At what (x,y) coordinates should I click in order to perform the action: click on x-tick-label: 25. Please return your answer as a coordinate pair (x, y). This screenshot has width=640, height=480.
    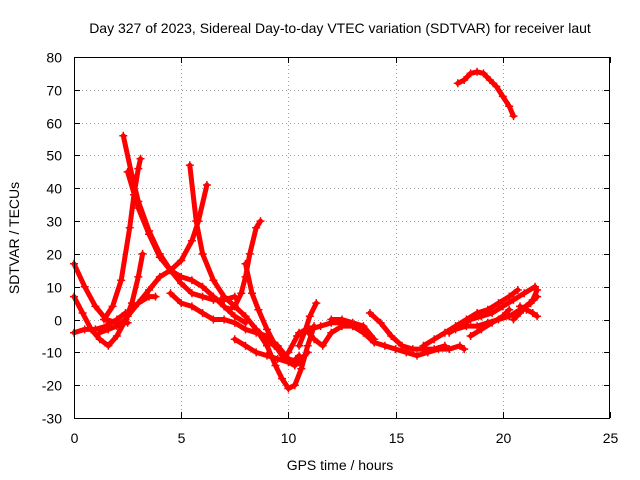
    Looking at the image, I should click on (611, 438).